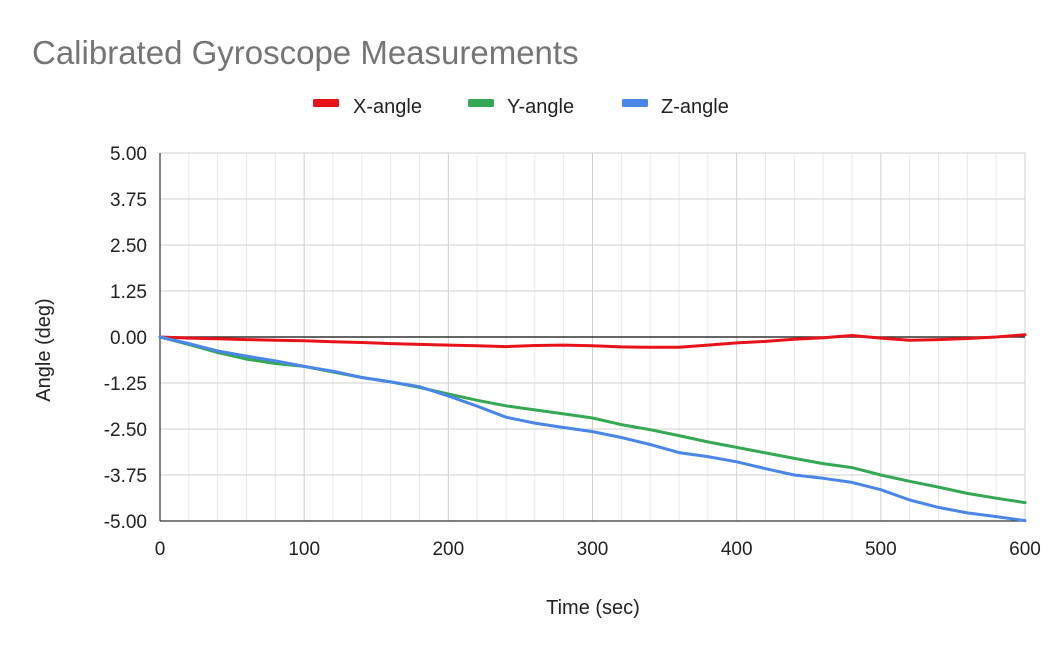 The image size is (1058, 652). Describe the element at coordinates (881, 549) in the screenshot. I see `x-tick-label: 500` at that location.